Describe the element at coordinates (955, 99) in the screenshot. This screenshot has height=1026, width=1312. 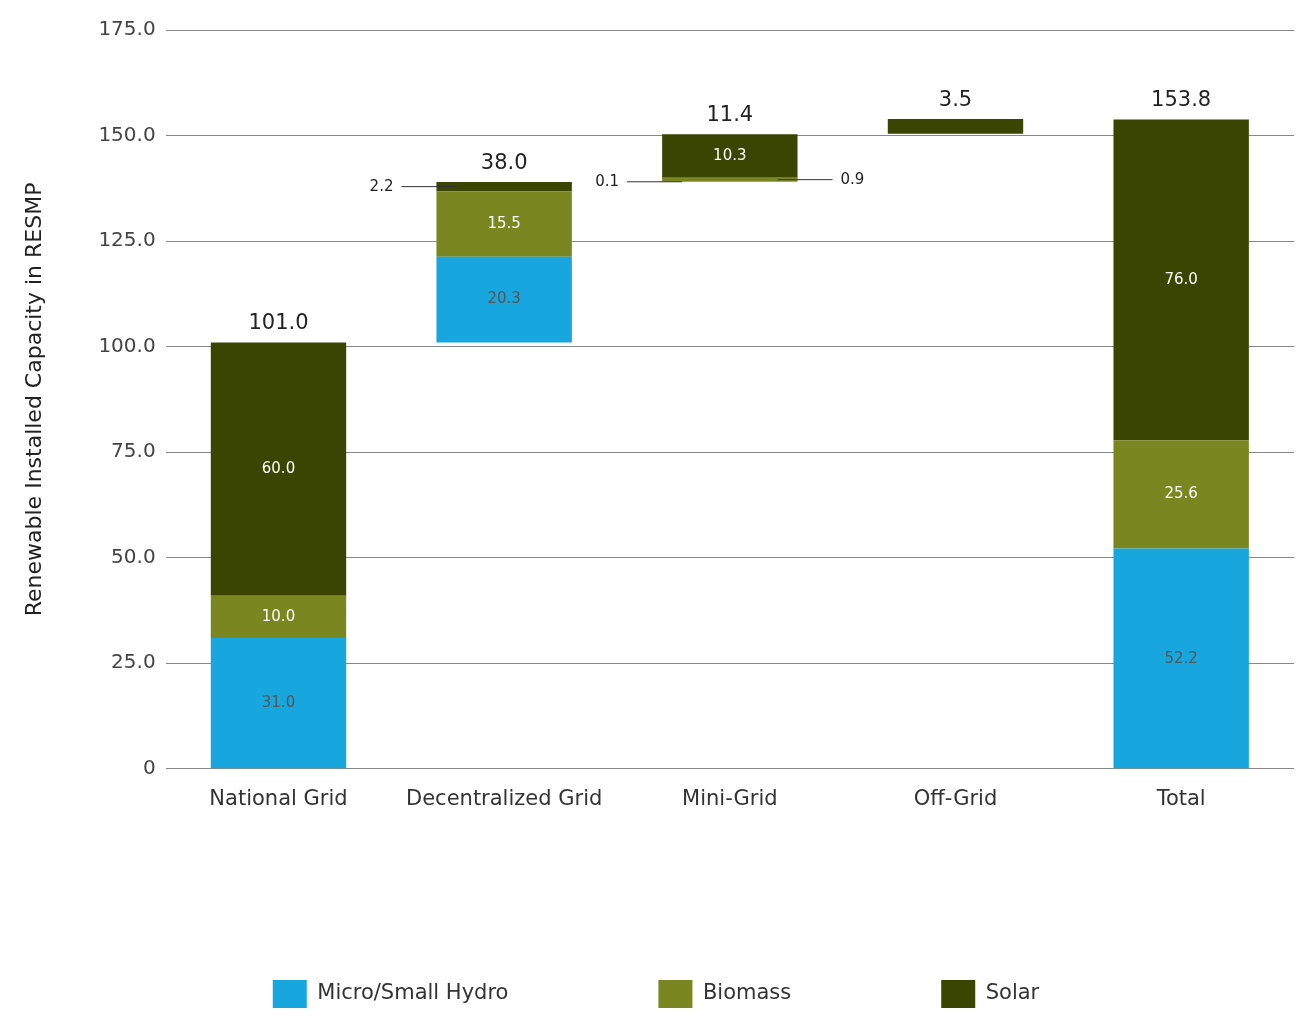
I see `total-label: 3.5` at that location.